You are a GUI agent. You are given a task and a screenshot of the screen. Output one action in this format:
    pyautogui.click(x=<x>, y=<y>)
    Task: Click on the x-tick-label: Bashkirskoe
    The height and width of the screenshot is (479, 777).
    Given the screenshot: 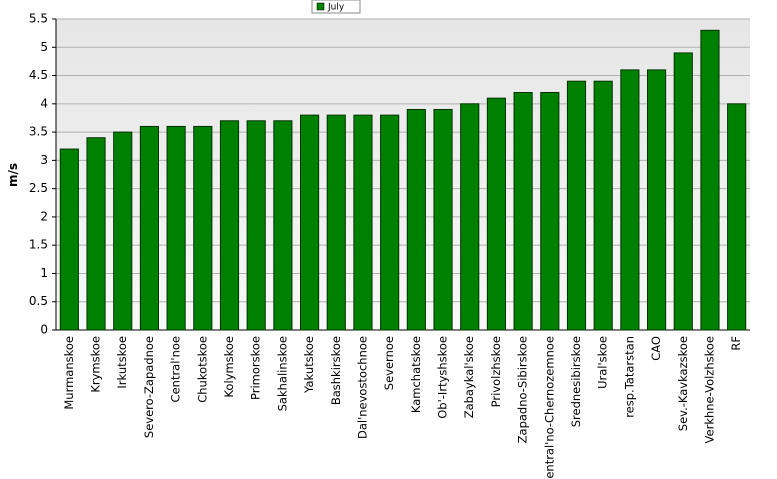 What is the action you would take?
    pyautogui.click(x=336, y=370)
    